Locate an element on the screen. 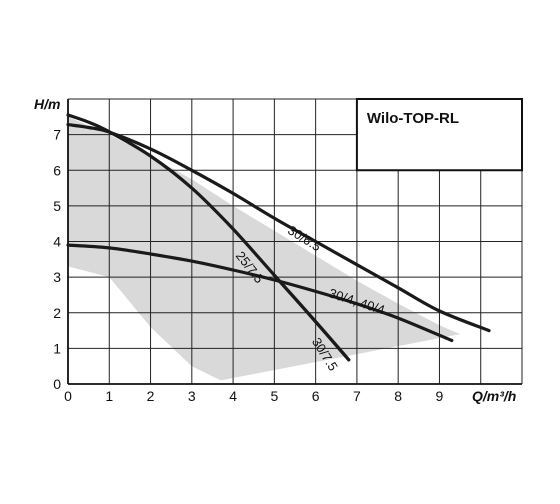 The image size is (560, 504). x-tick-label: 2 is located at coordinates (151, 396).